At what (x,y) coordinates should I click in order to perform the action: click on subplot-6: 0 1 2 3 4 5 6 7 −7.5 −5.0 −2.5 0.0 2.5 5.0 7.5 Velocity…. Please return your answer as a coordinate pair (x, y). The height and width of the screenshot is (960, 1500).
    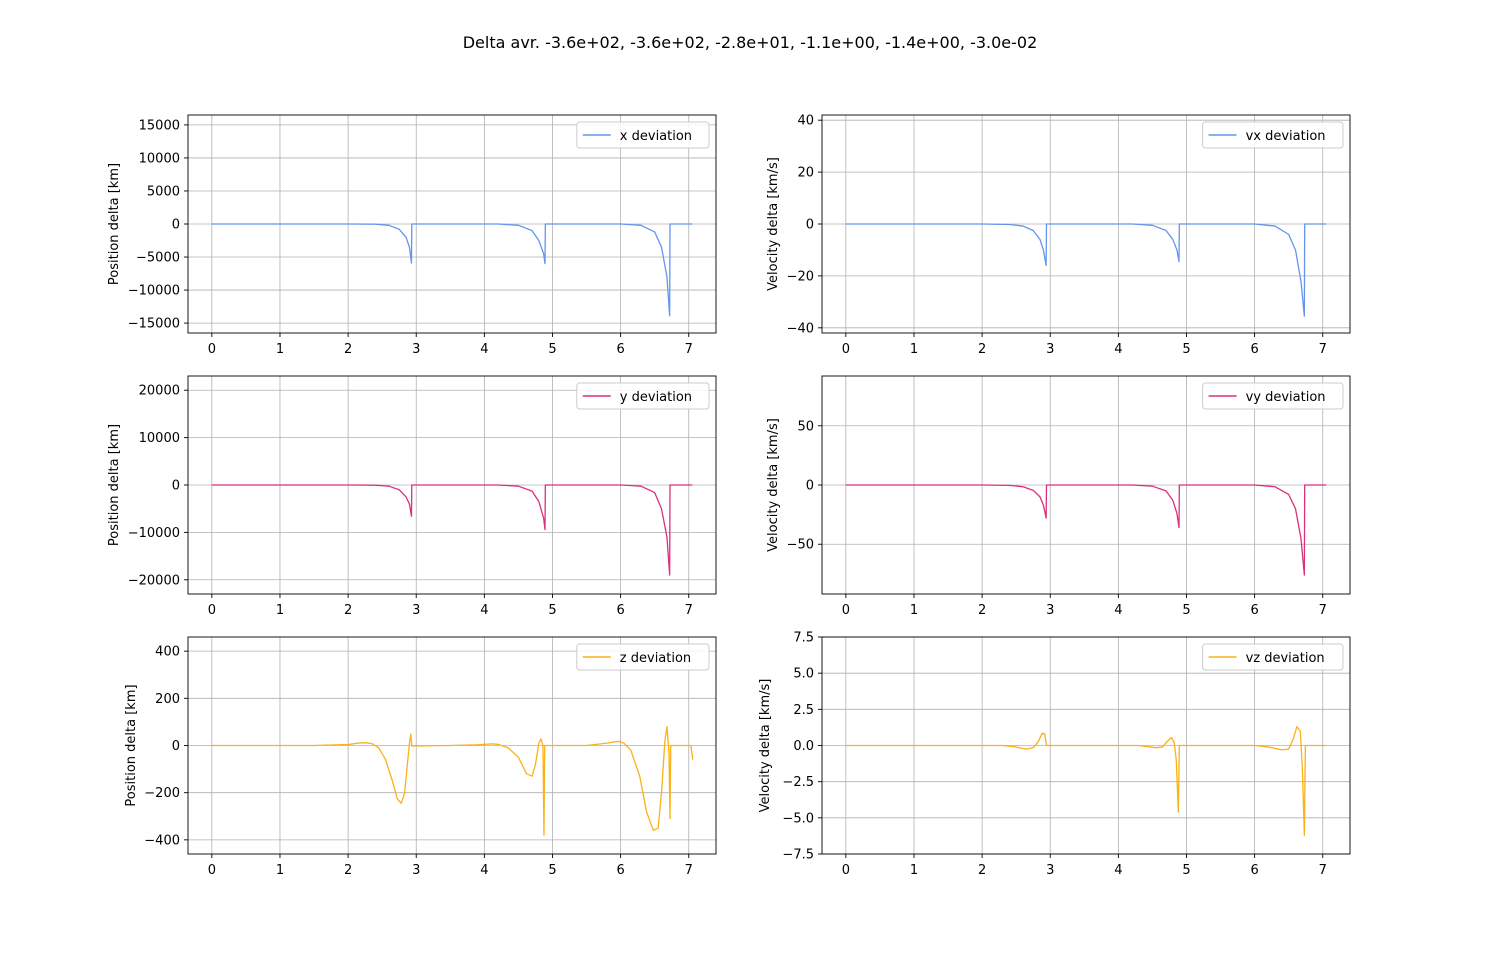
    Looking at the image, I should click on (1054, 754).